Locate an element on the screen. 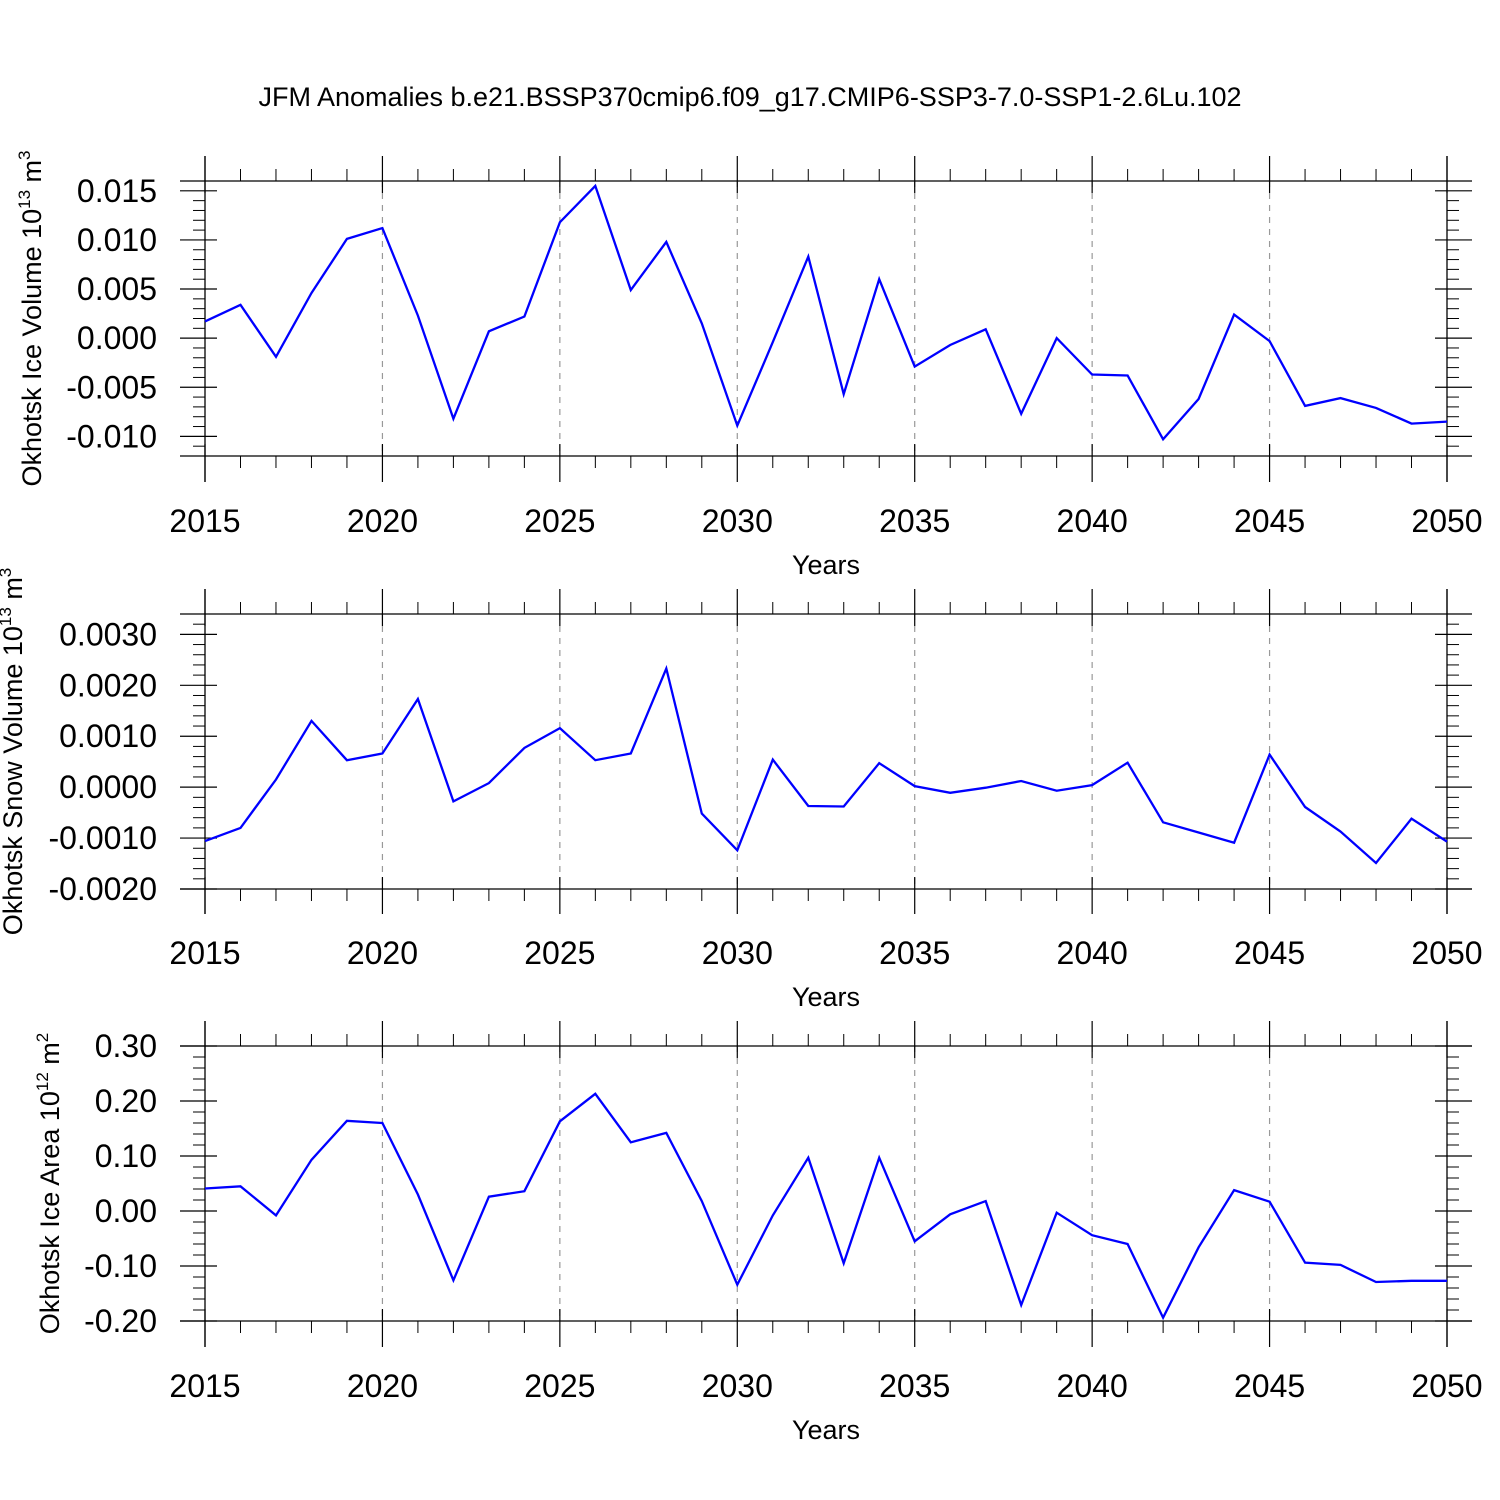 The image size is (1500, 1500). ice-volume-y-tick-label: 0.005 is located at coordinates (117, 289).